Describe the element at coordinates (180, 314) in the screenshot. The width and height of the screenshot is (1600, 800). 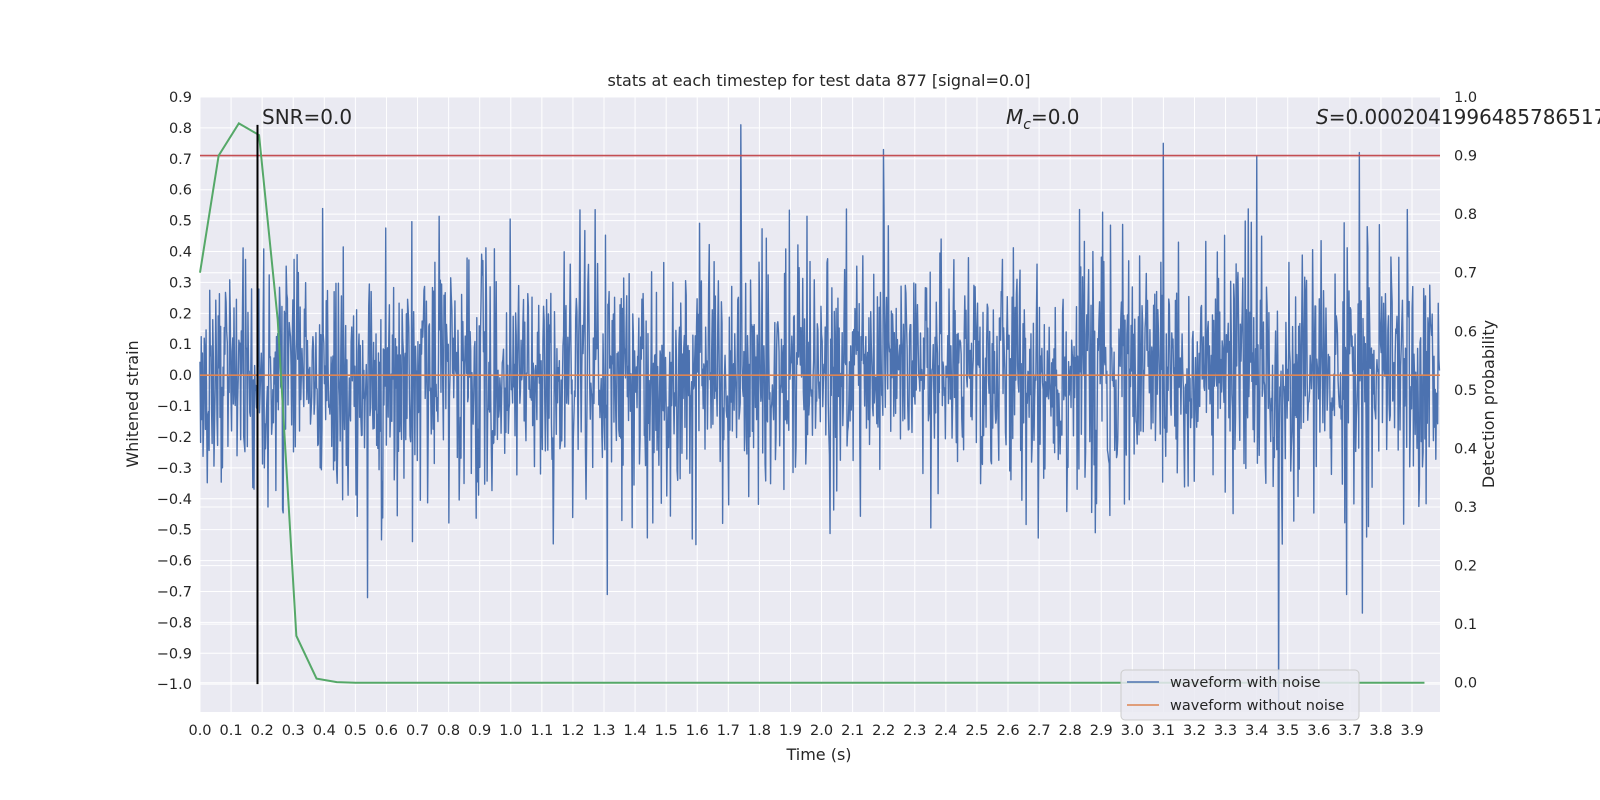
I see `y-tick-label: 0.2` at that location.